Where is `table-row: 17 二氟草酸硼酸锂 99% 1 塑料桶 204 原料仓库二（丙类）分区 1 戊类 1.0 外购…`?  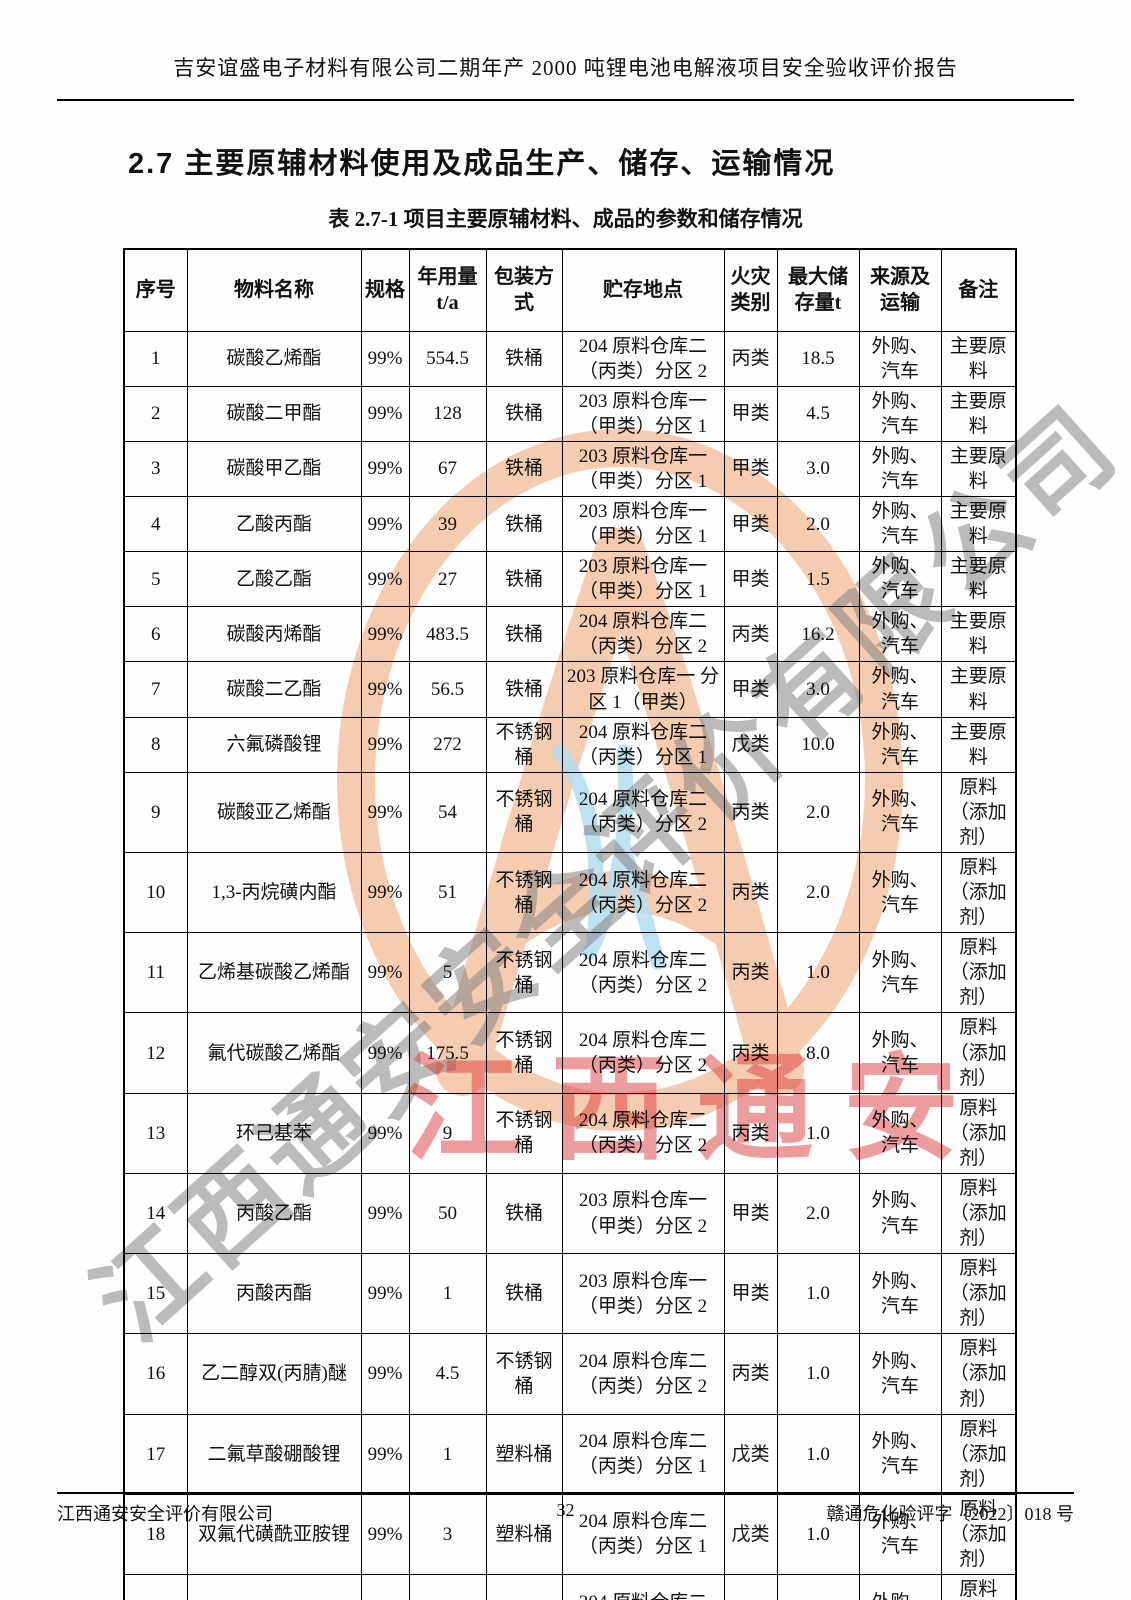
table-row: 17 二氟草酸硼酸锂 99% 1 塑料桶 204 原料仓库二（丙类）分区 1 戊类 1.0 外购… is located at coordinates (570, 1454).